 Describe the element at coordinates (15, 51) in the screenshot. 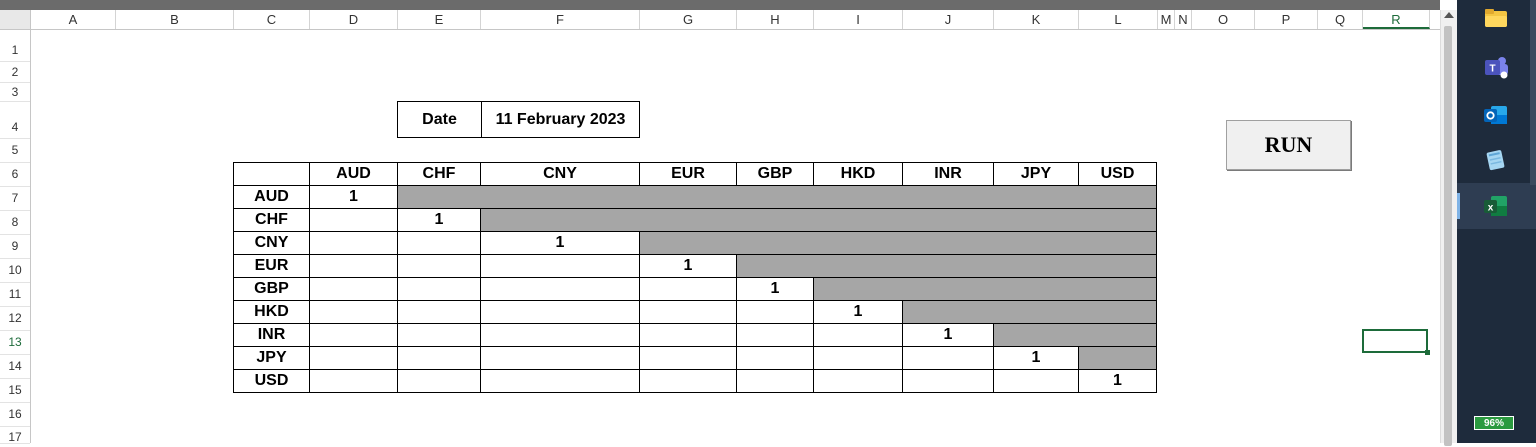

I see `row-header-1: 1` at that location.